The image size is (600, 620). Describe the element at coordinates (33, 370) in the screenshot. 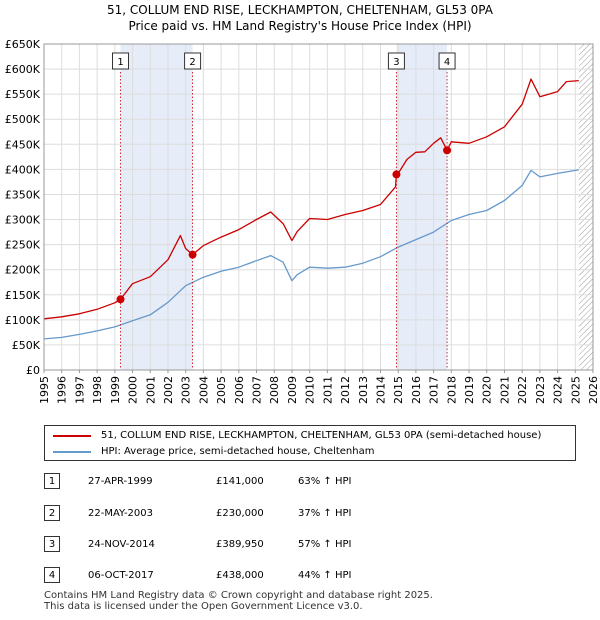

I see `y-tick-label: £0` at that location.